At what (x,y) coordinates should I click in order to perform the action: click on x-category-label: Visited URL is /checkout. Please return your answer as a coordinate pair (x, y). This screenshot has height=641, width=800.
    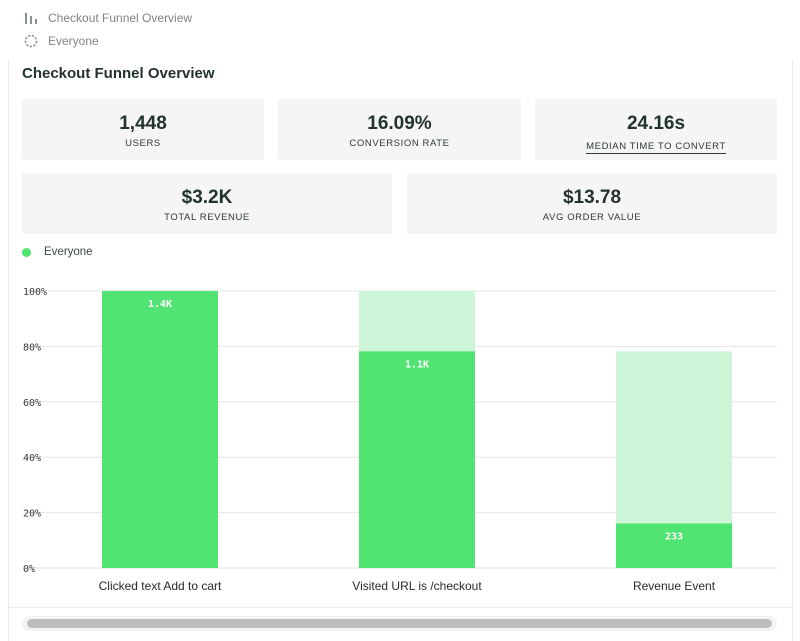
    Looking at the image, I should click on (417, 586).